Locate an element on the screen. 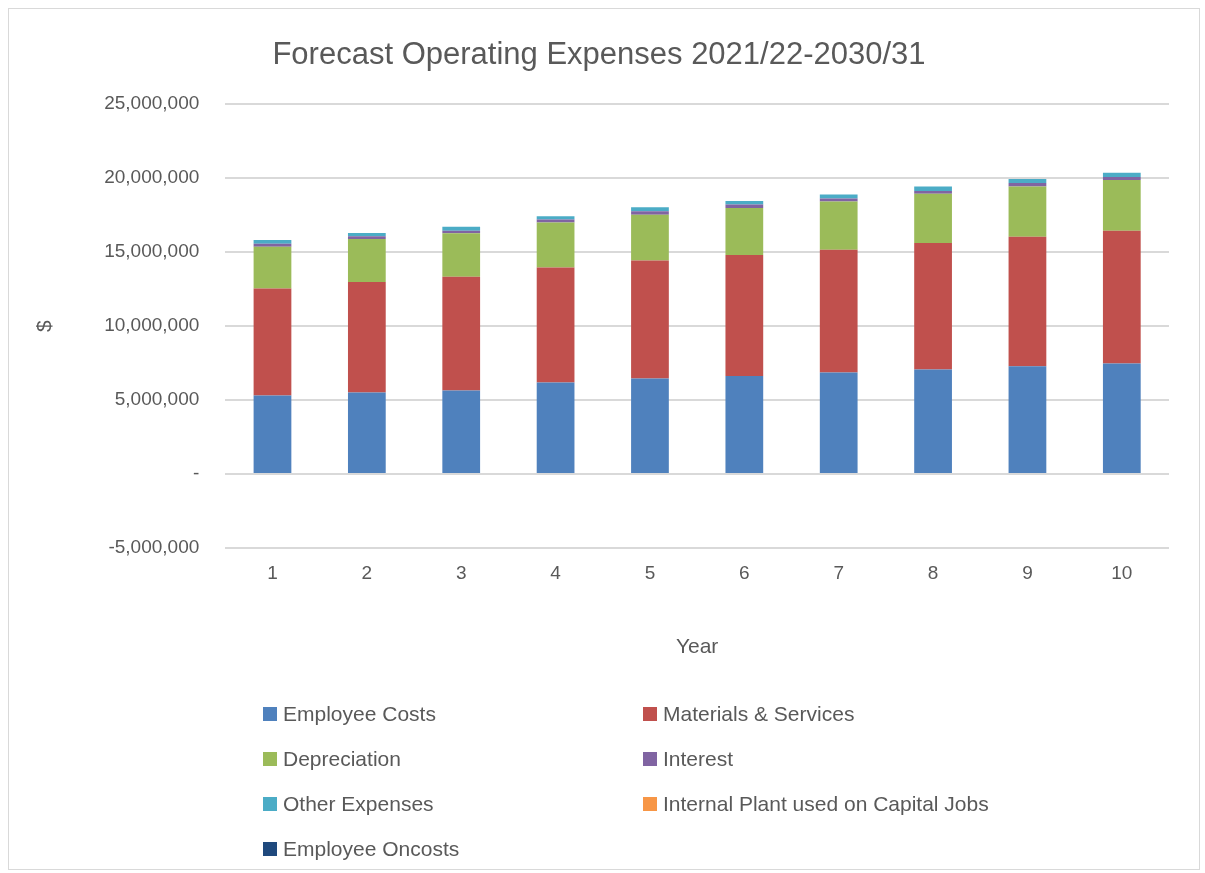  y-tick-label: - is located at coordinates (196, 473).